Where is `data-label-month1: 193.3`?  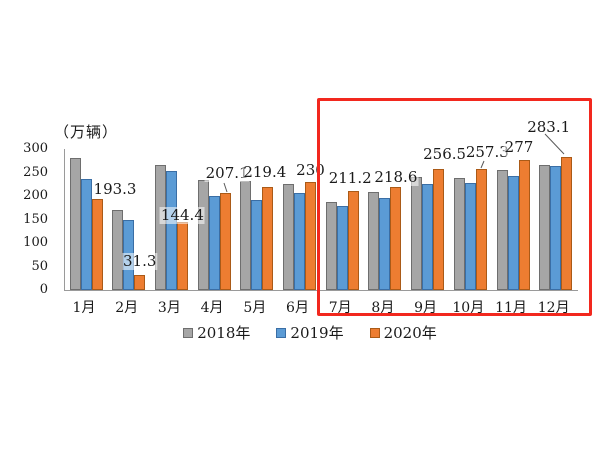 data-label-month1: 193.3 is located at coordinates (115, 189).